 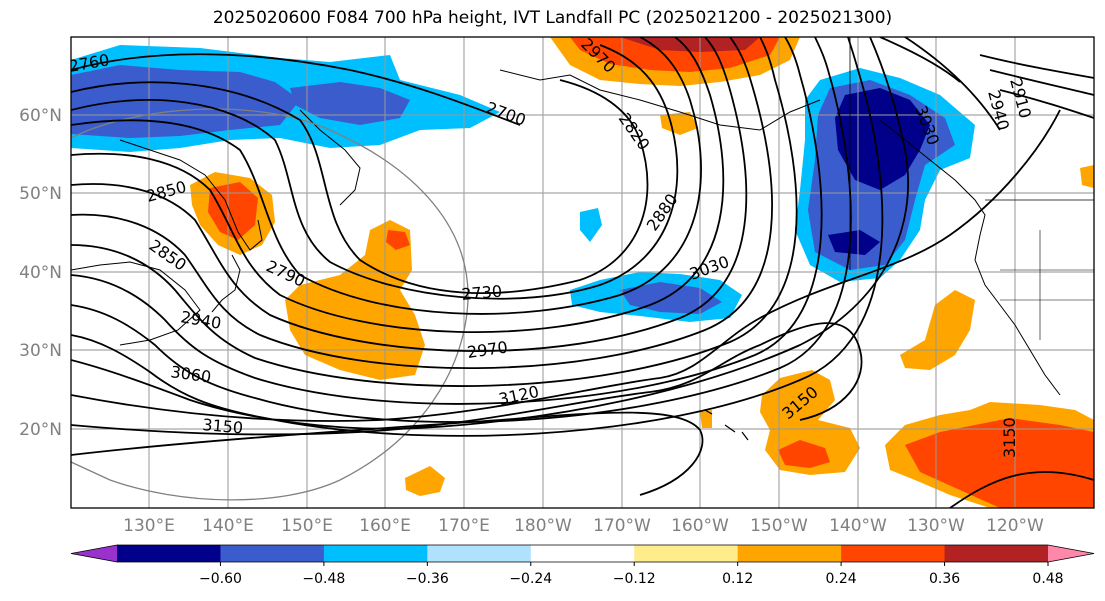 I want to click on coast-asia, so click(x=191, y=195).